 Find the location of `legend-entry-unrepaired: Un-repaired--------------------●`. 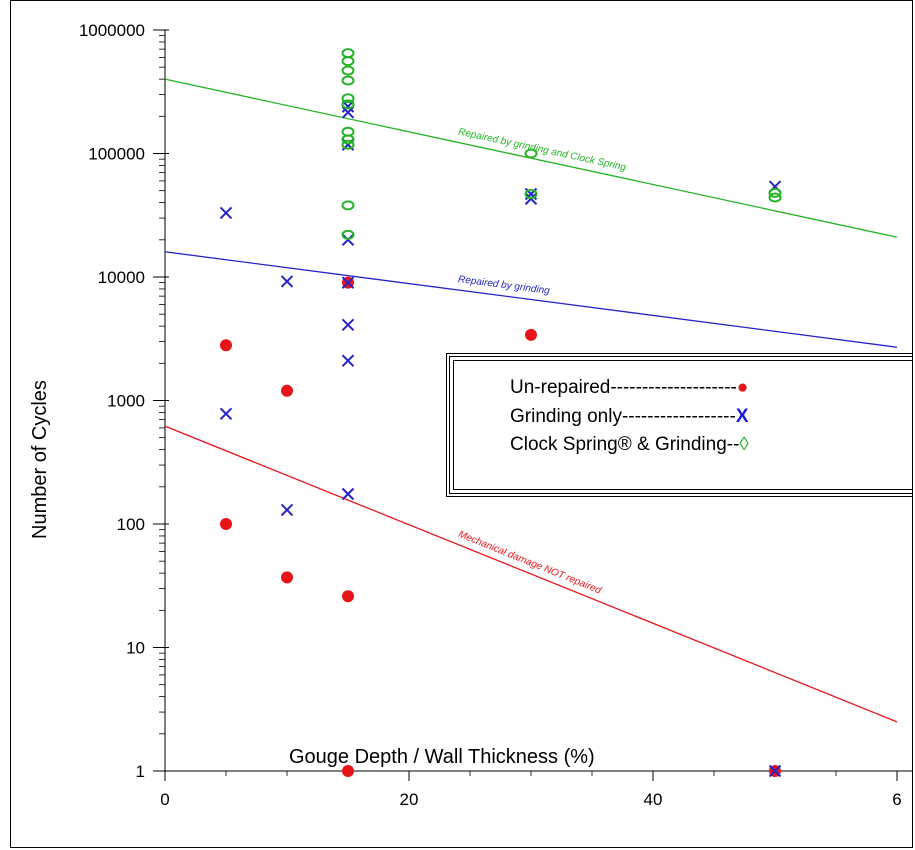

legend-entry-unrepaired: Un-repaired--------------------● is located at coordinates (629, 388).